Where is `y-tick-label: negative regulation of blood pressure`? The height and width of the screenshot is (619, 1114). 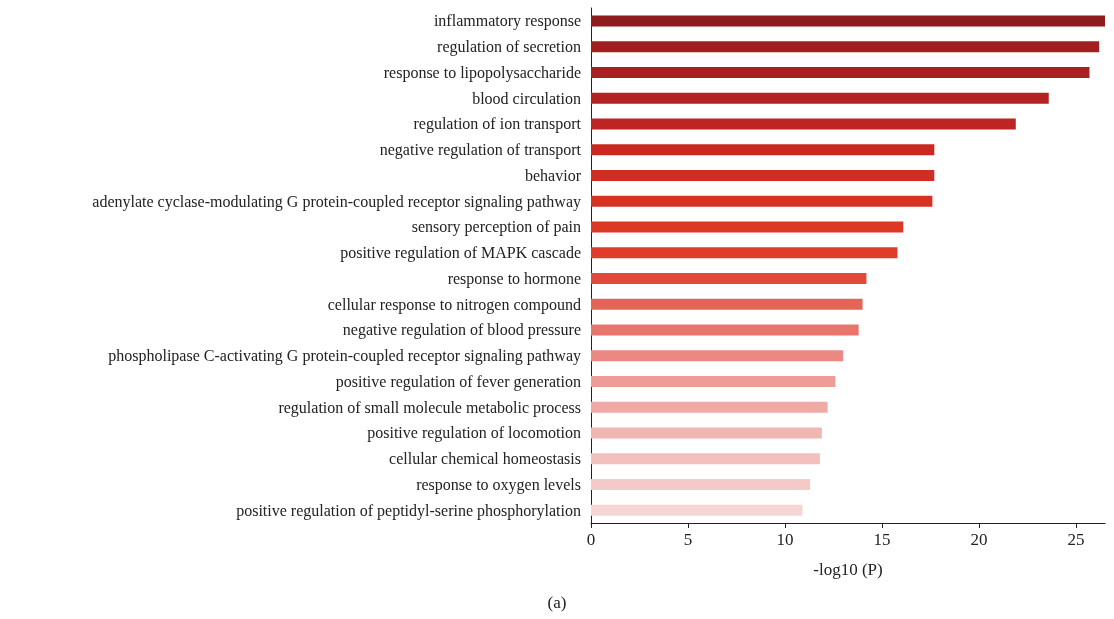
y-tick-label: negative regulation of blood pressure is located at coordinates (461, 330).